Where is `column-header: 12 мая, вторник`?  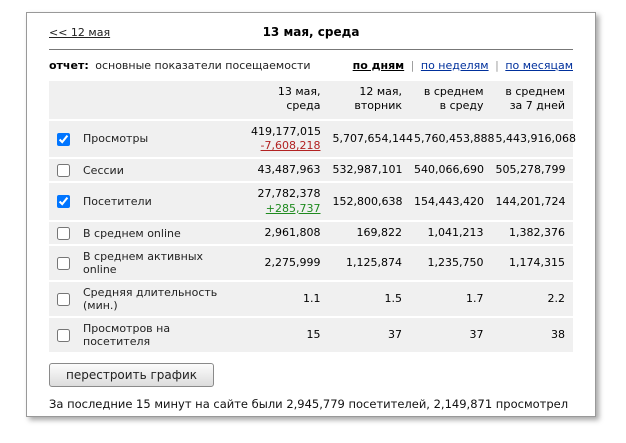 column-header: 12 мая, вторник is located at coordinates (369, 100).